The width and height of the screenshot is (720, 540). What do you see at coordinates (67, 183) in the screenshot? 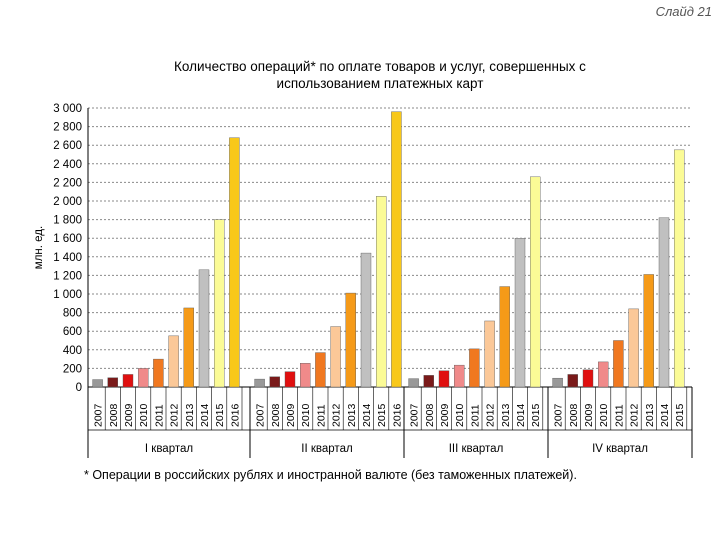
I see `y-tick-label: 2 200` at bounding box center [67, 183].